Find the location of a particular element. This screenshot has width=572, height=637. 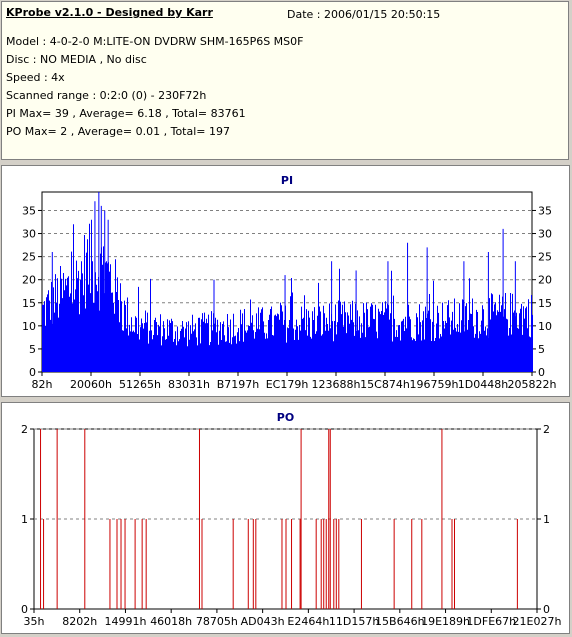

x-tick-label: 46018h is located at coordinates (171, 621).